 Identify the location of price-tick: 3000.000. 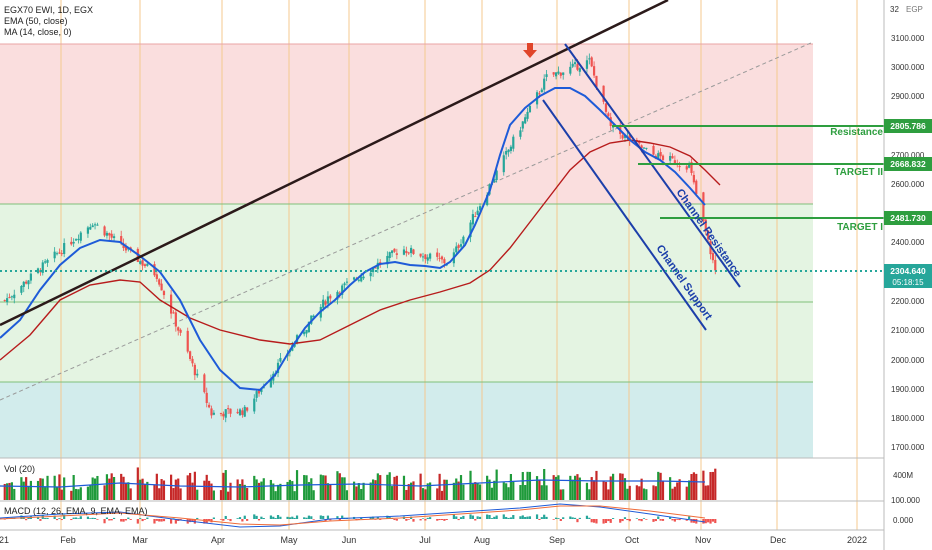
(908, 67).